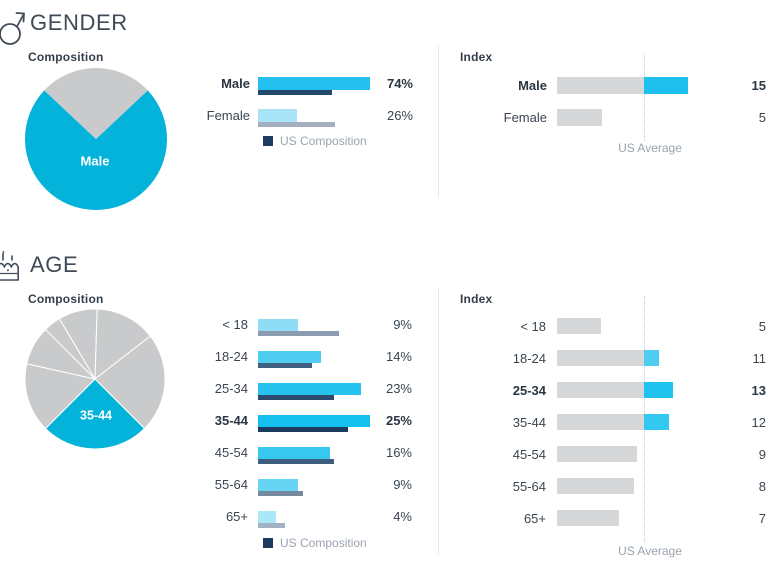 The width and height of the screenshot is (768, 576). I want to click on pie-slice-label: 35-44, so click(96, 415).